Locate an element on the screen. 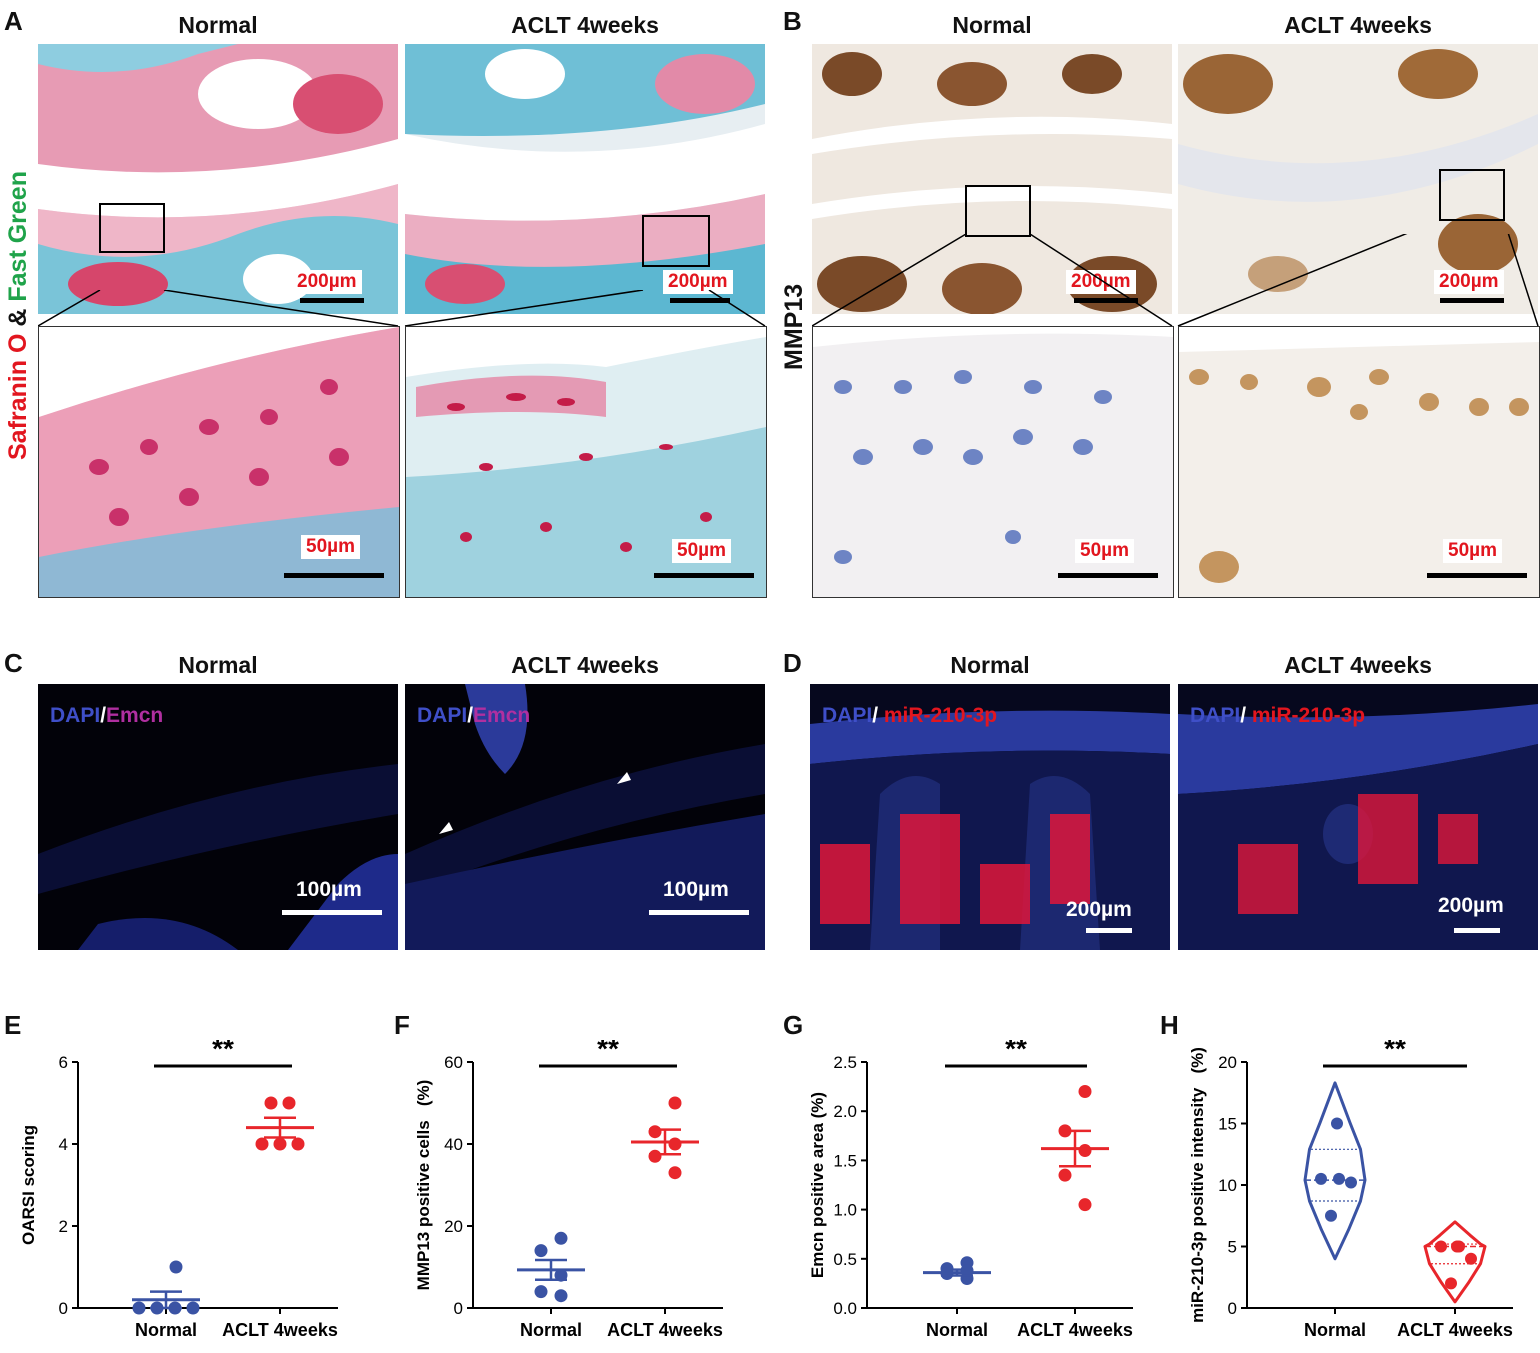 The width and height of the screenshot is (1540, 1353). panel-a-title-aclt: ACLT 4weeks is located at coordinates (585, 25).